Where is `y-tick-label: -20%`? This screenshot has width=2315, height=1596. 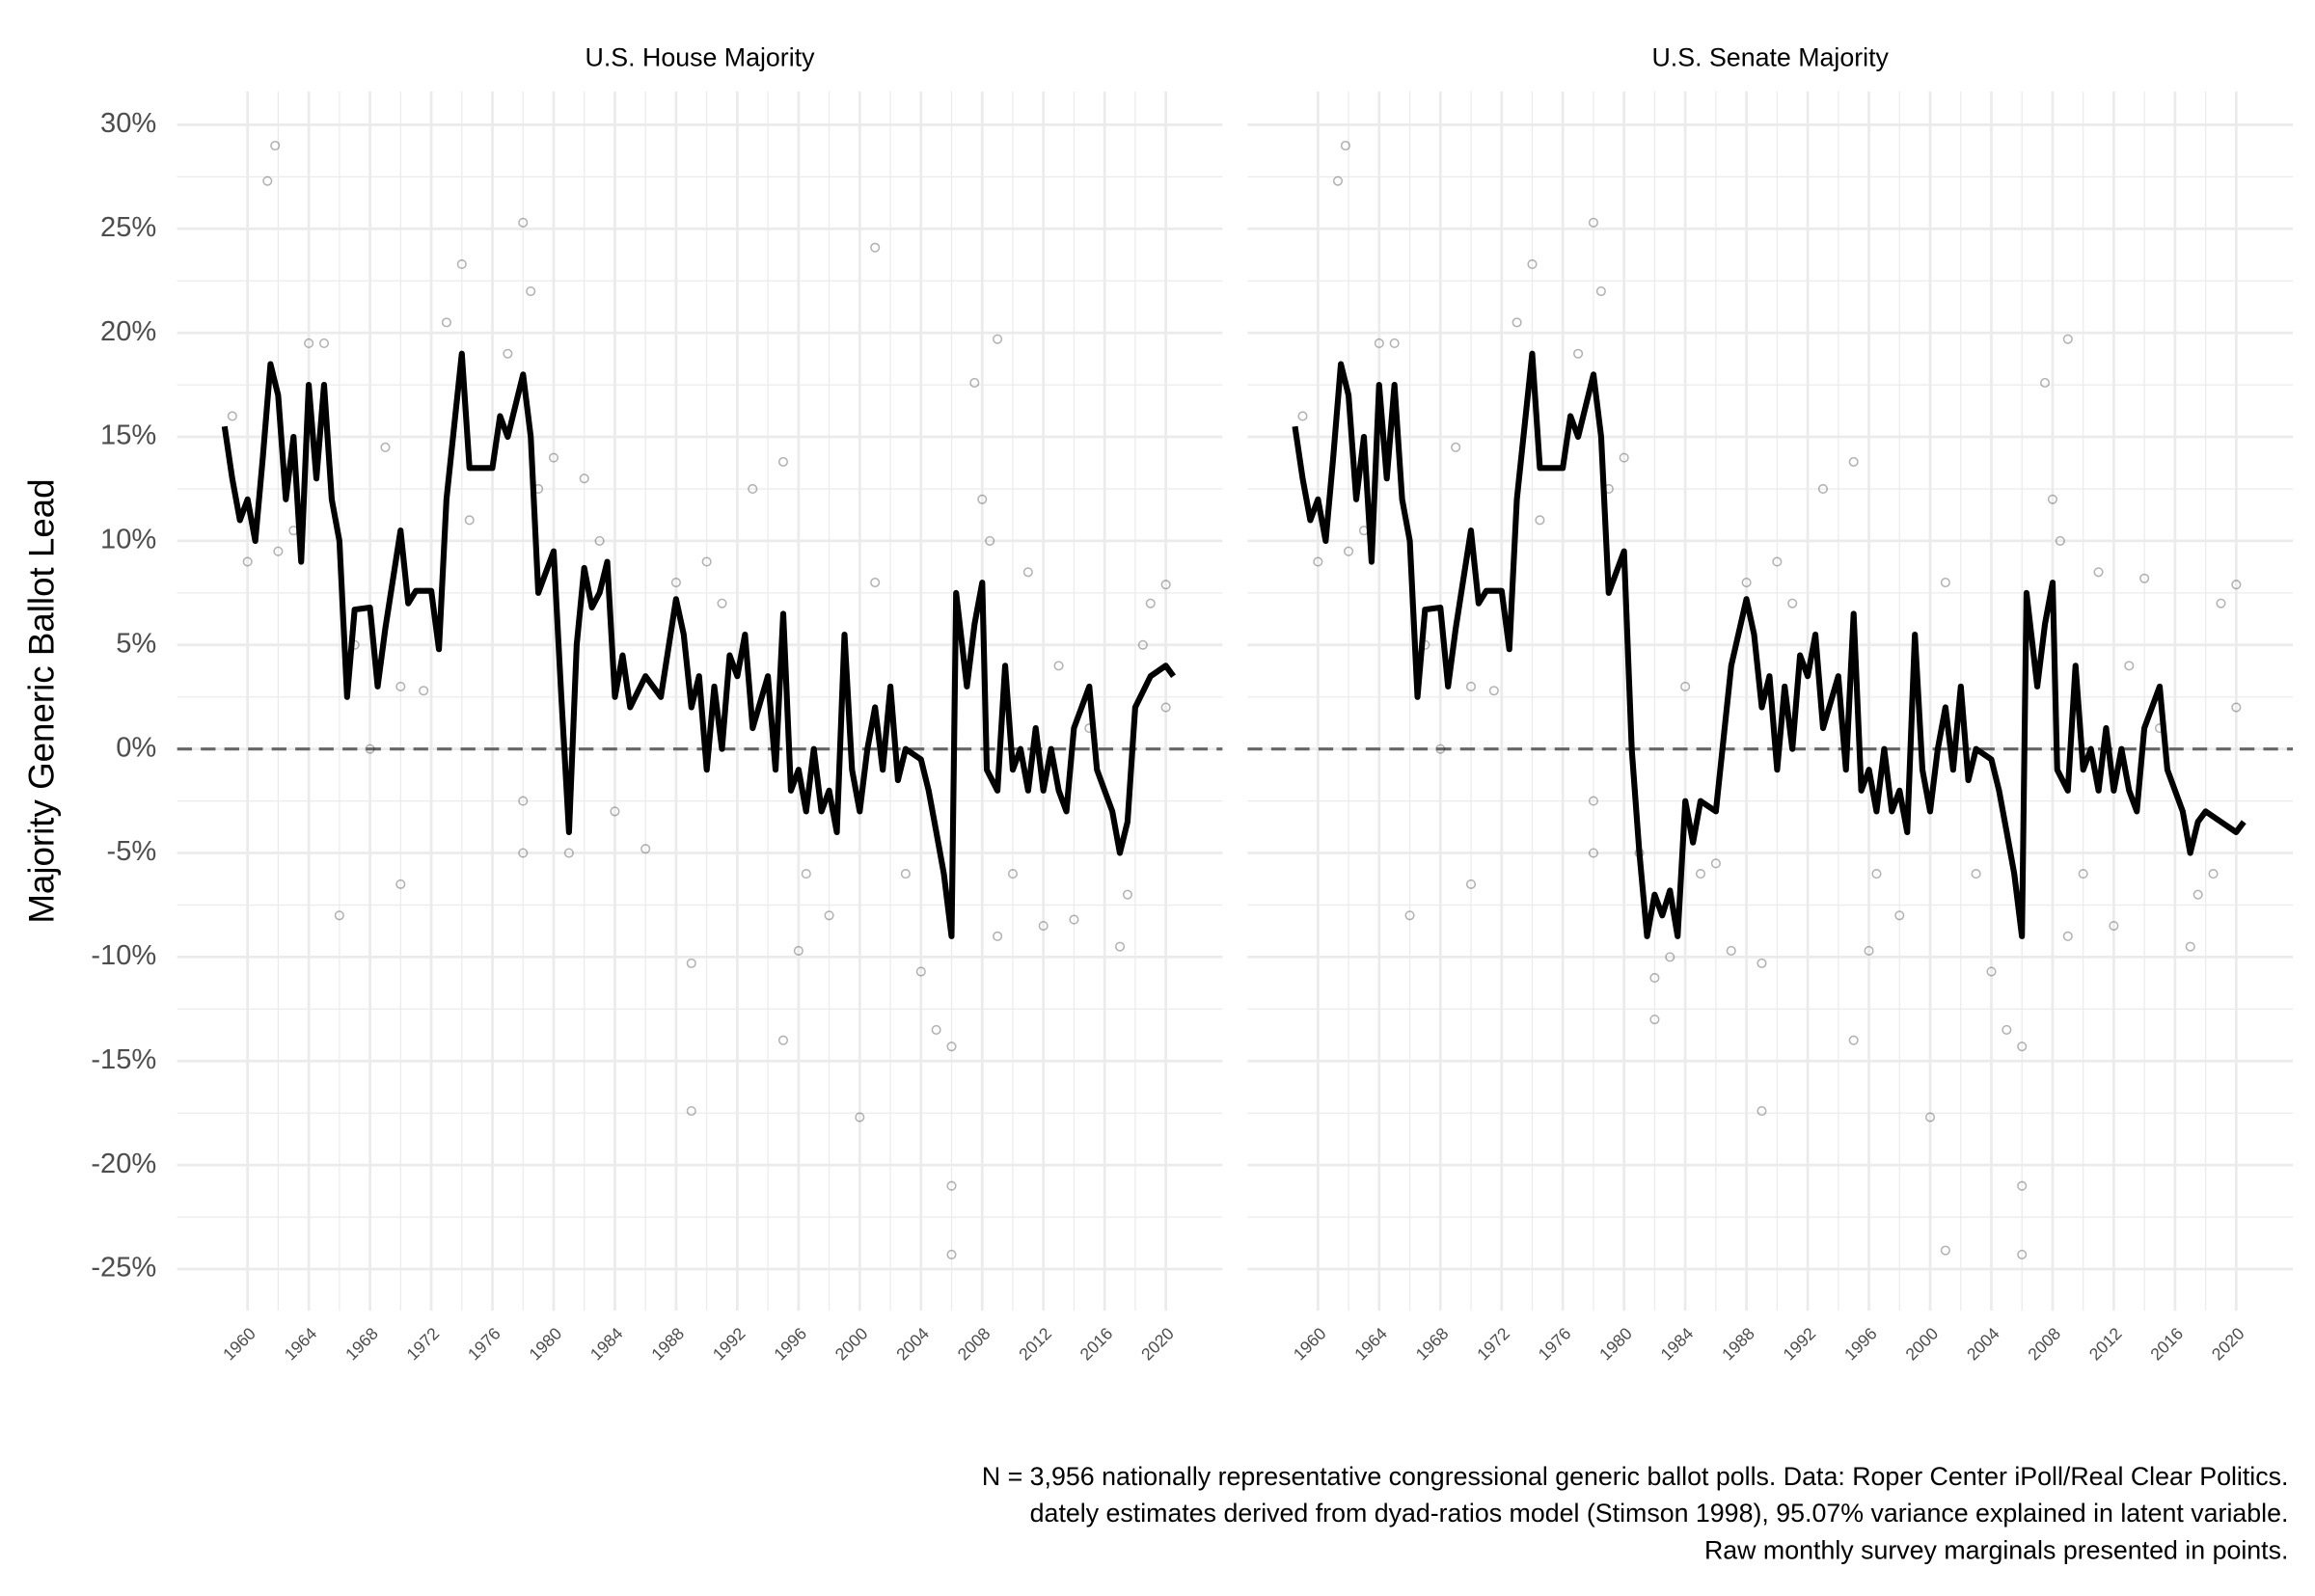 y-tick-label: -20% is located at coordinates (124, 1164).